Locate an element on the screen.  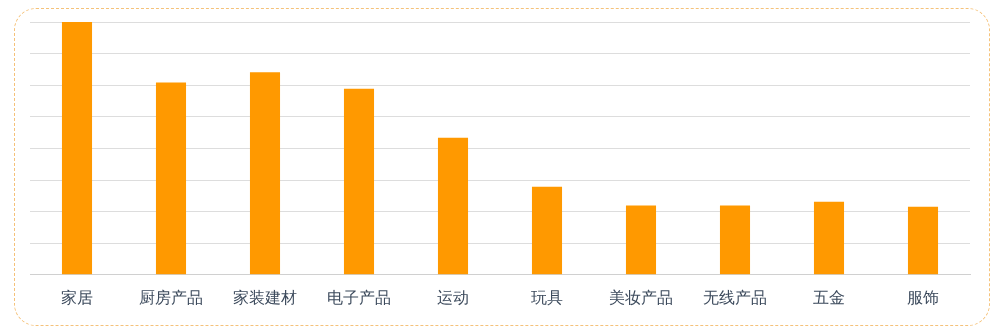
x-tick-label: 家居 is located at coordinates (77, 297).